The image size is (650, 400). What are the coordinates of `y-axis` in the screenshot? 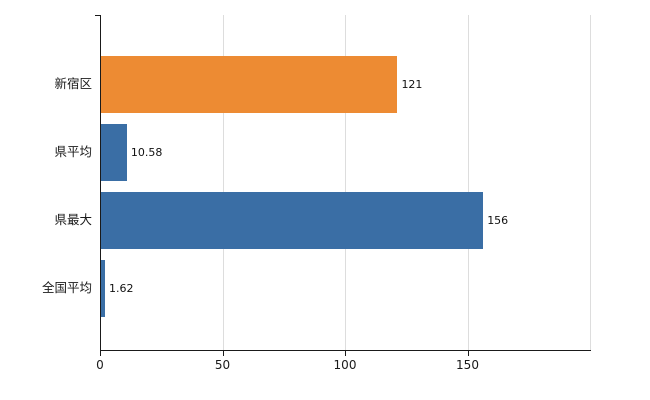 It's located at (100, 183).